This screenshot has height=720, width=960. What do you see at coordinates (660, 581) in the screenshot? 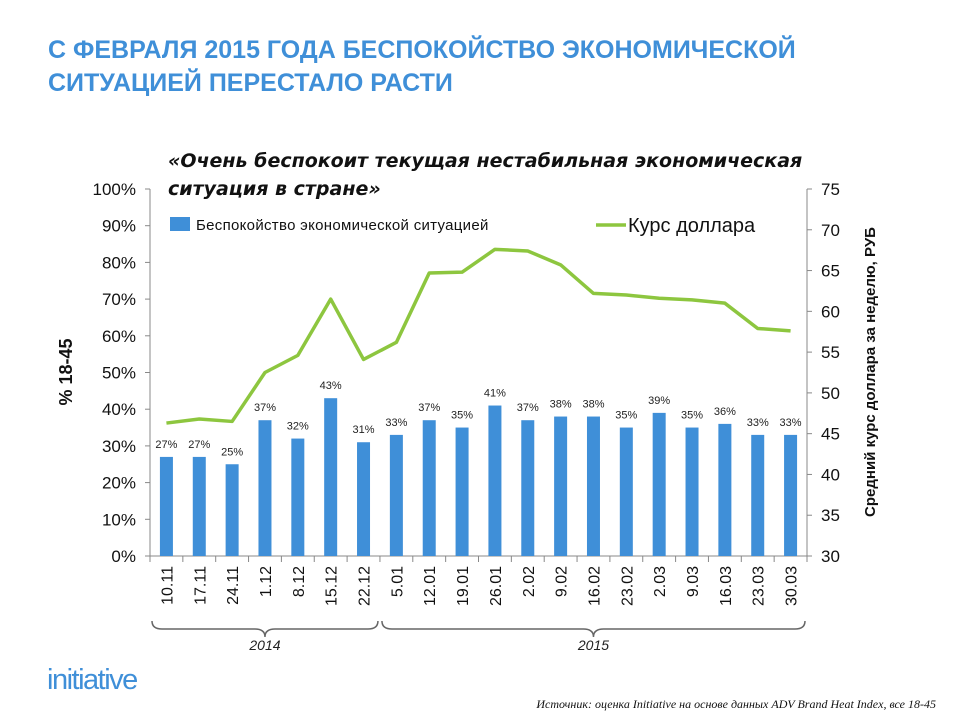
I see `x-tick-label: 2.03` at bounding box center [660, 581].